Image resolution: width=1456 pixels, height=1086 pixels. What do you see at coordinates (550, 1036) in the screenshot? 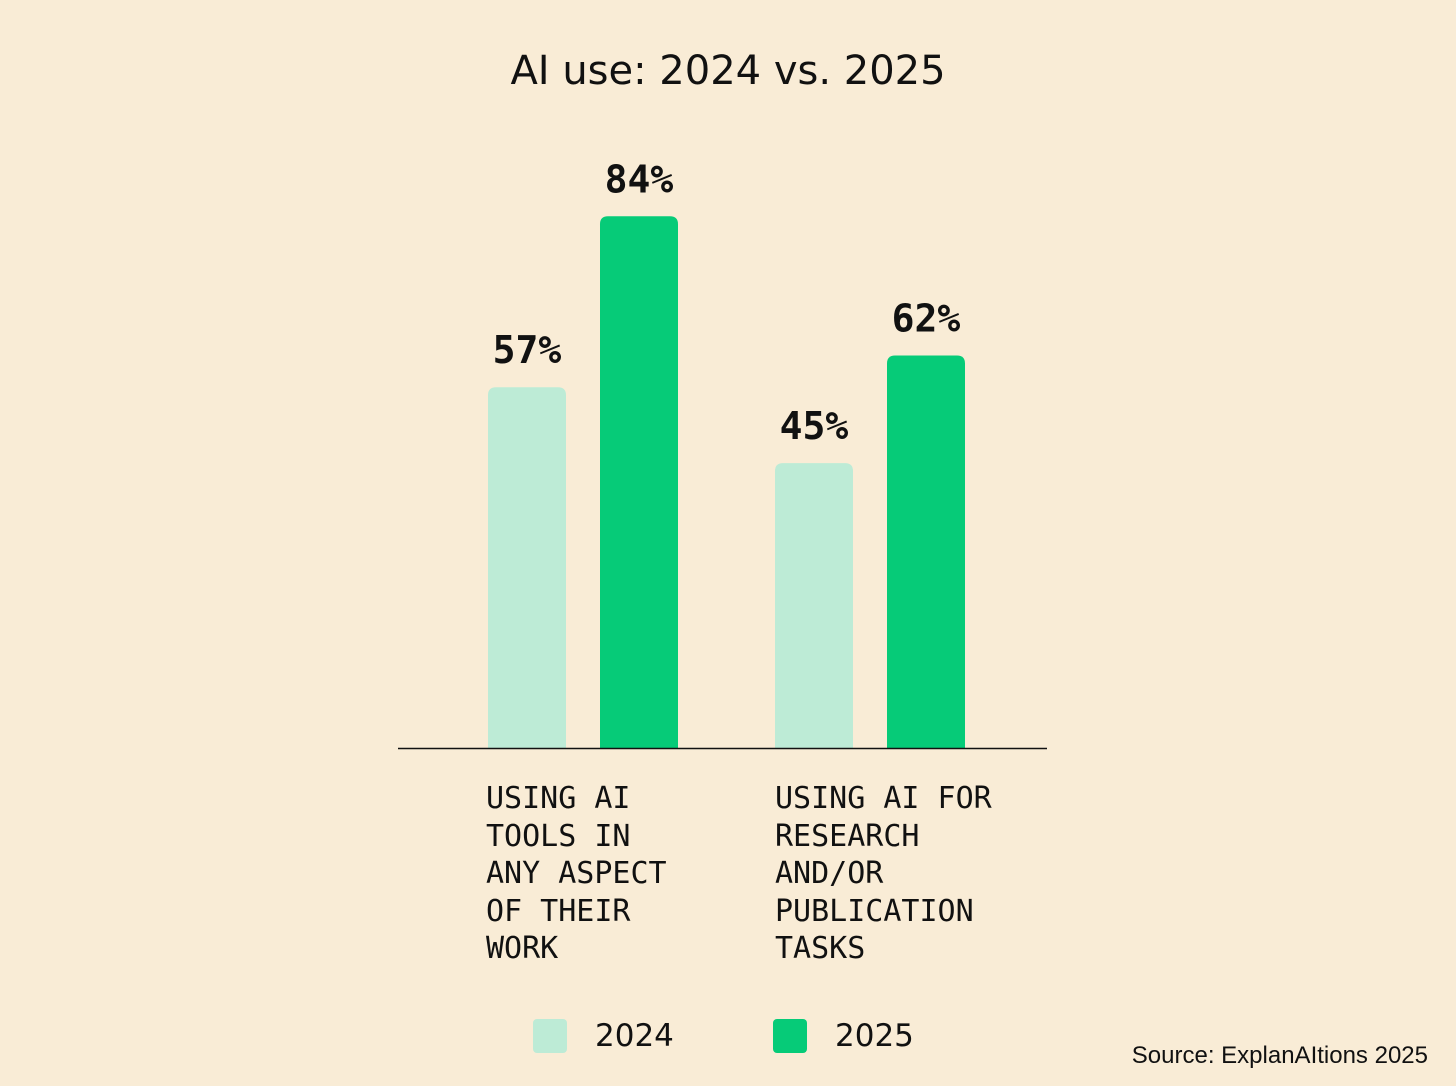
I see `legend-swatch-2024` at bounding box center [550, 1036].